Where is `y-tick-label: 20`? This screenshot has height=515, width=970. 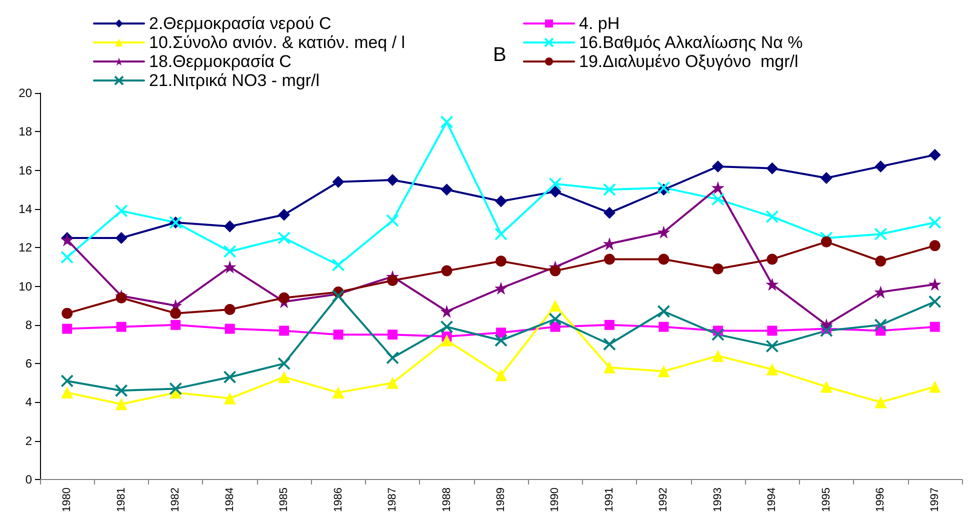 y-tick-label: 20 is located at coordinates (25, 93).